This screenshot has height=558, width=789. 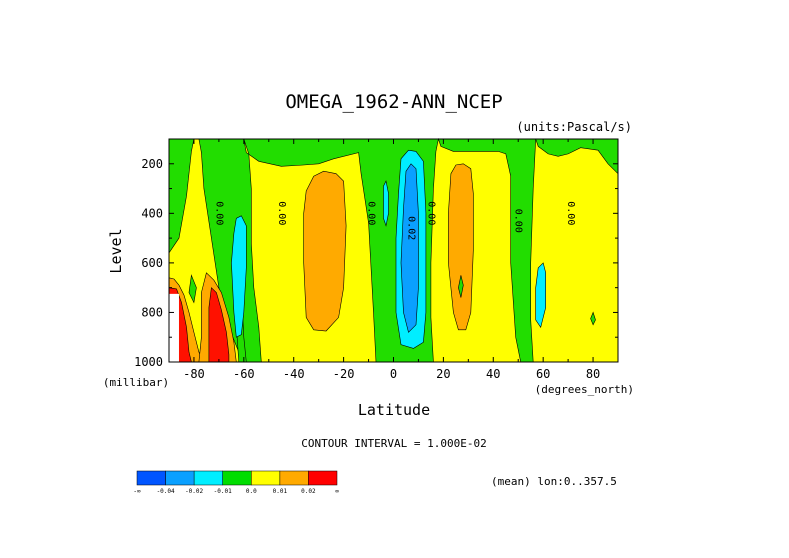 What do you see at coordinates (554, 481) in the screenshot?
I see `subset-text: (mean) lon:0..357.5` at bounding box center [554, 481].